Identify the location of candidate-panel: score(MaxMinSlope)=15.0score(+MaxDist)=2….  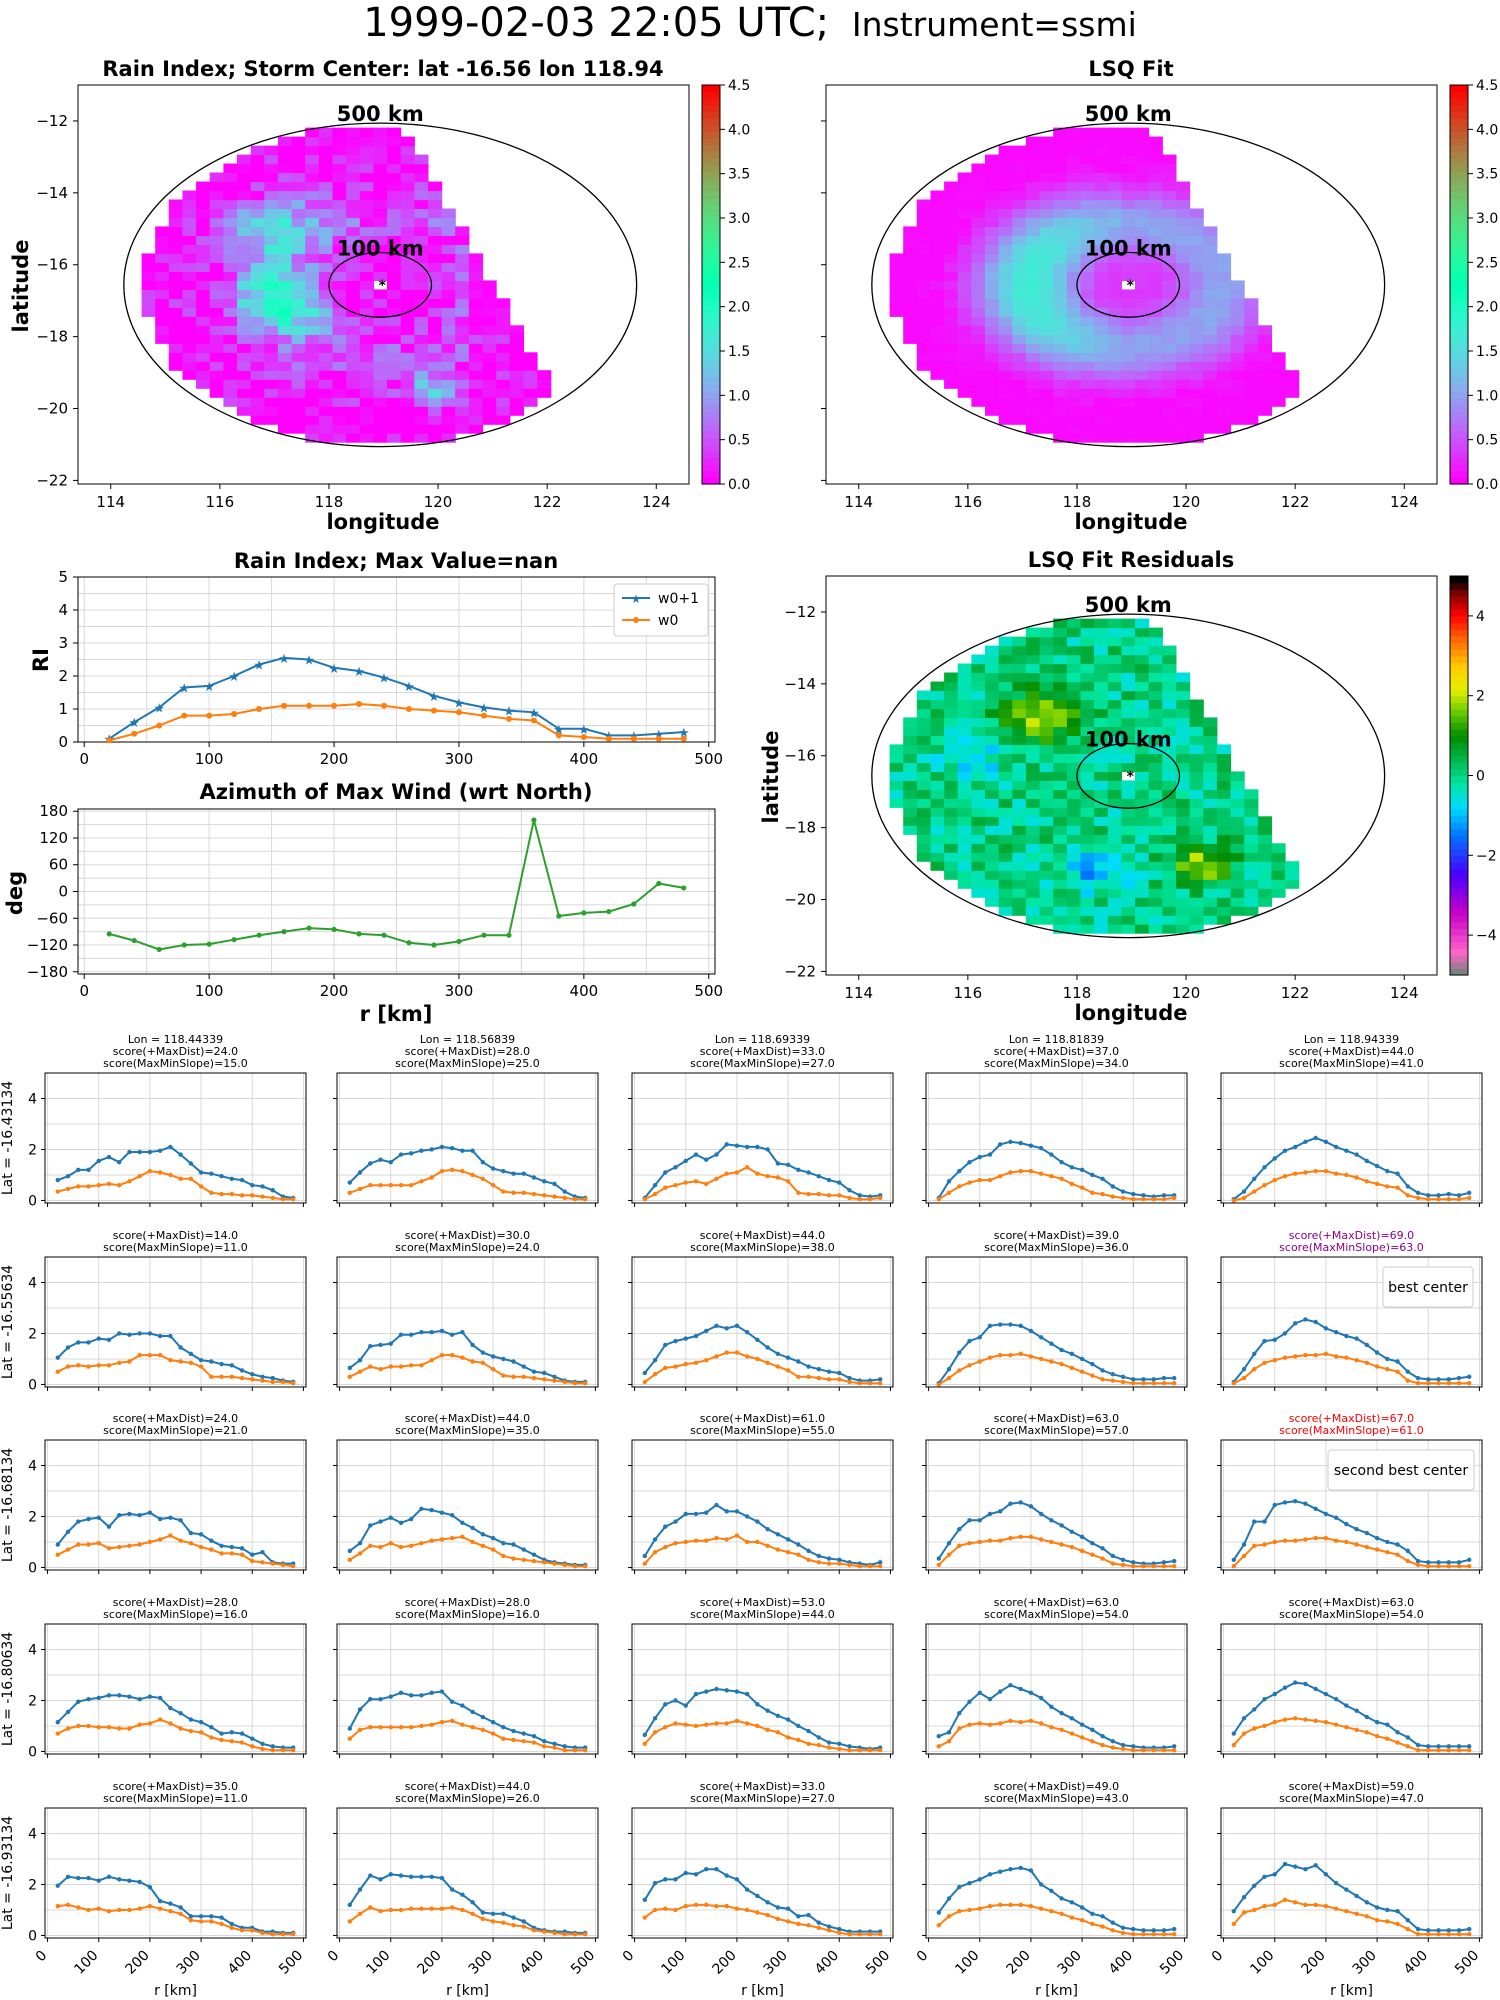
(153, 1121).